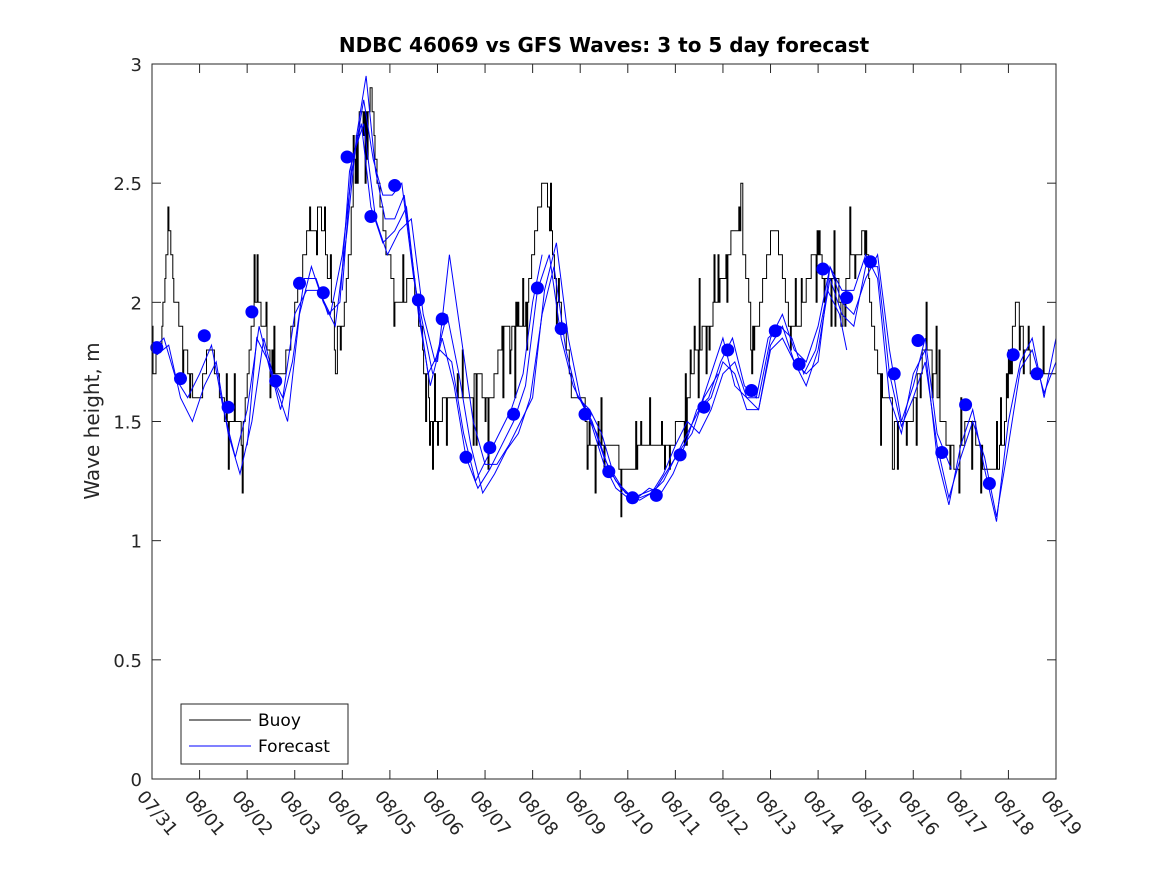  I want to click on y-tick-labels: 0 0.5 1 1.5 2 2.5 3, so click(127, 423).